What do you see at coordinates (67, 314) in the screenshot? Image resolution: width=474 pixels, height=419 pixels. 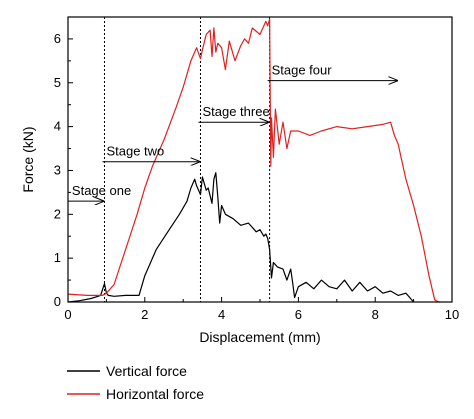 I see `x-tick-label: 0` at bounding box center [67, 314].